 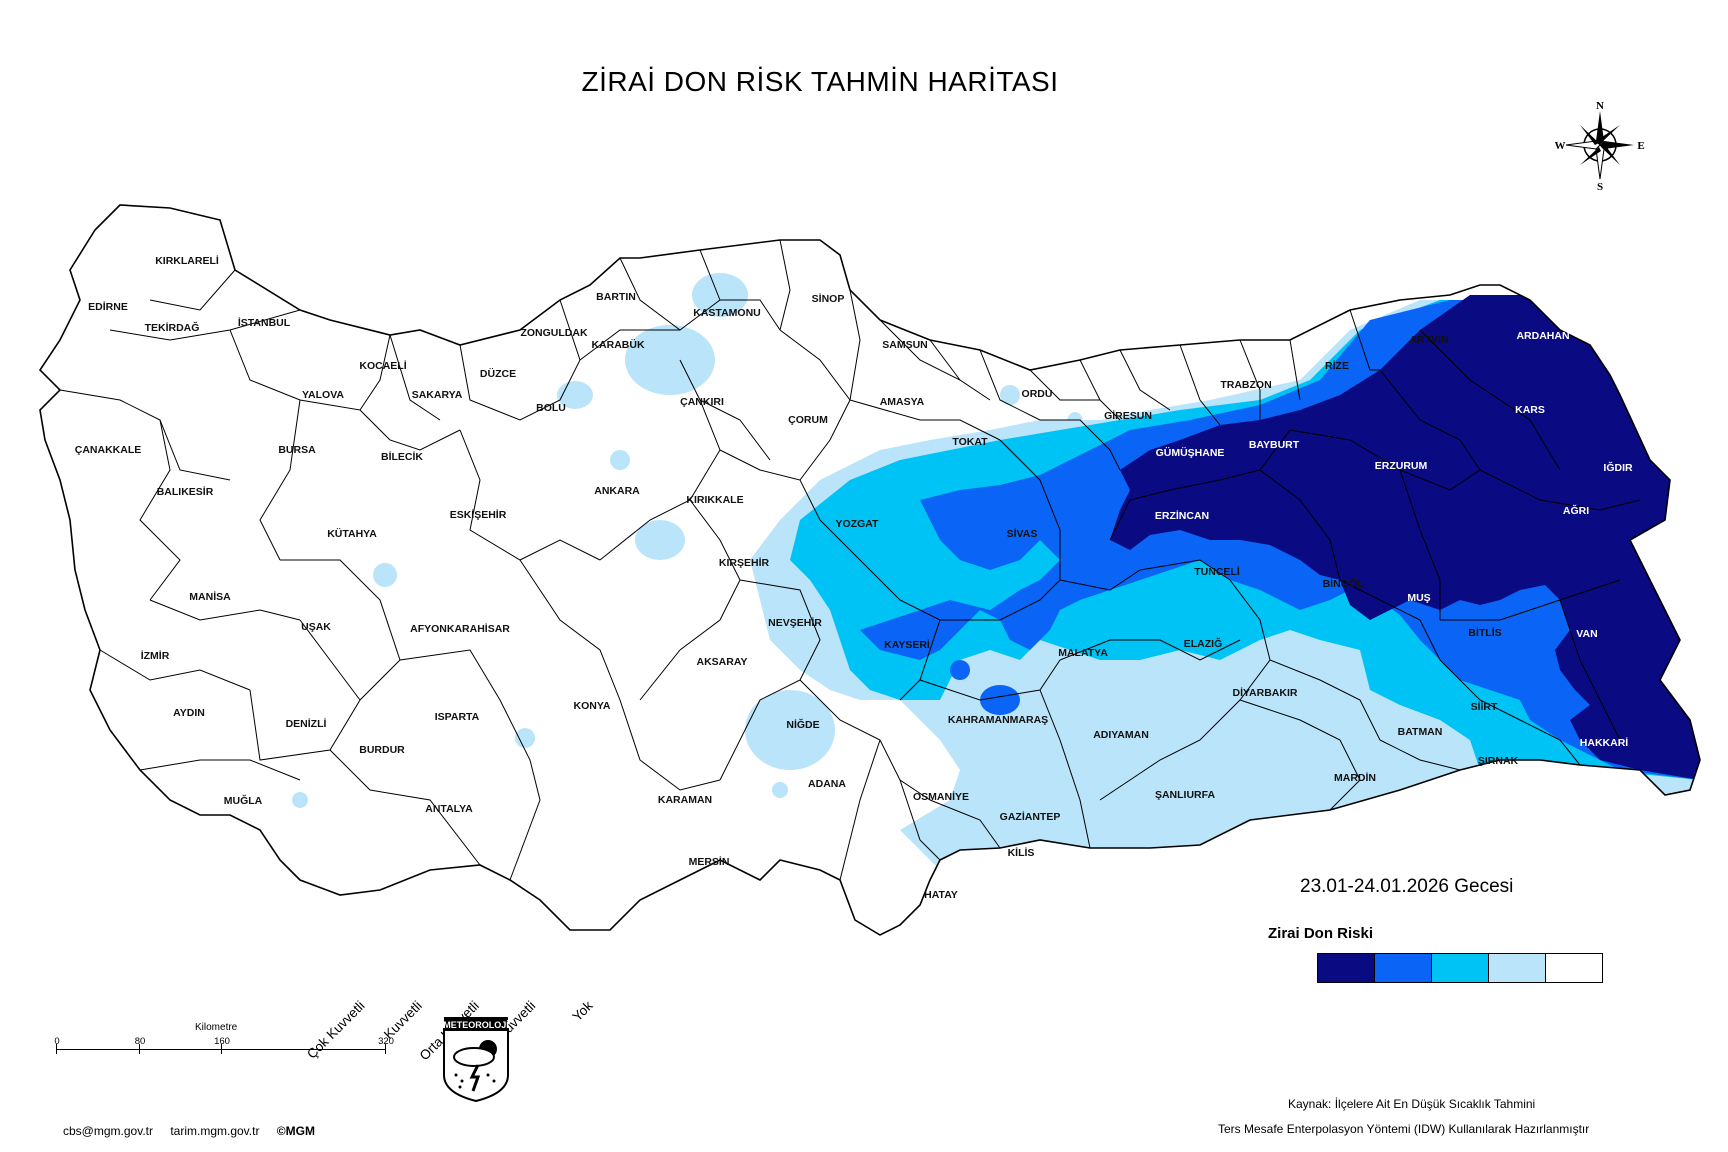 I want to click on province-label-sakarya: SAKARYA, so click(x=437, y=395).